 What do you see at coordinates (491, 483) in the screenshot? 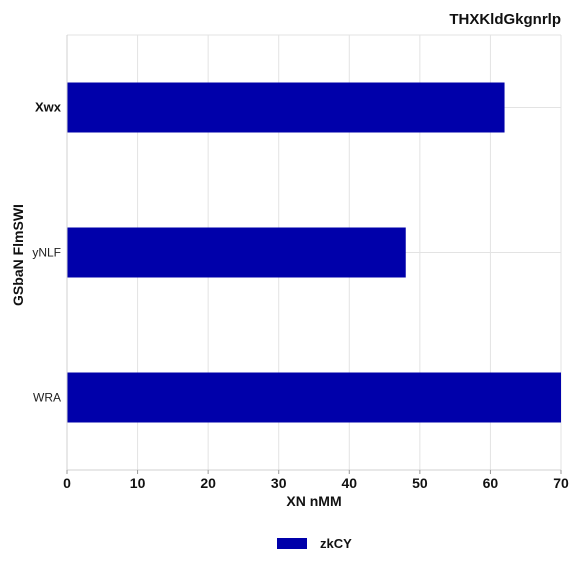
I see `x-tick-label: 60` at bounding box center [491, 483].